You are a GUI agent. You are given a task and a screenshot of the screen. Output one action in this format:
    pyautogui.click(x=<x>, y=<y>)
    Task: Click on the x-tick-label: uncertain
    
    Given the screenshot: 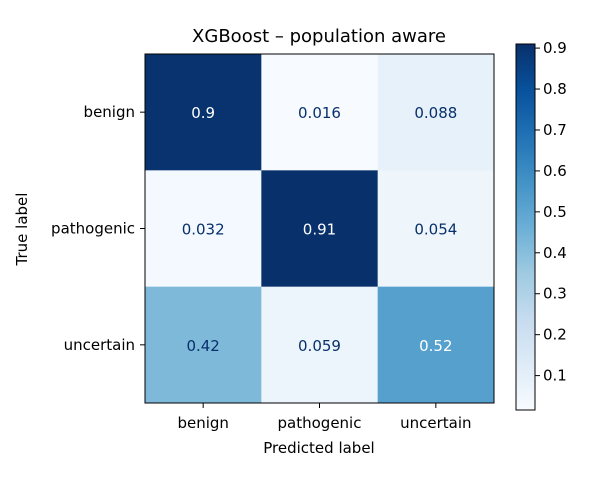 What is the action you would take?
    pyautogui.click(x=435, y=423)
    